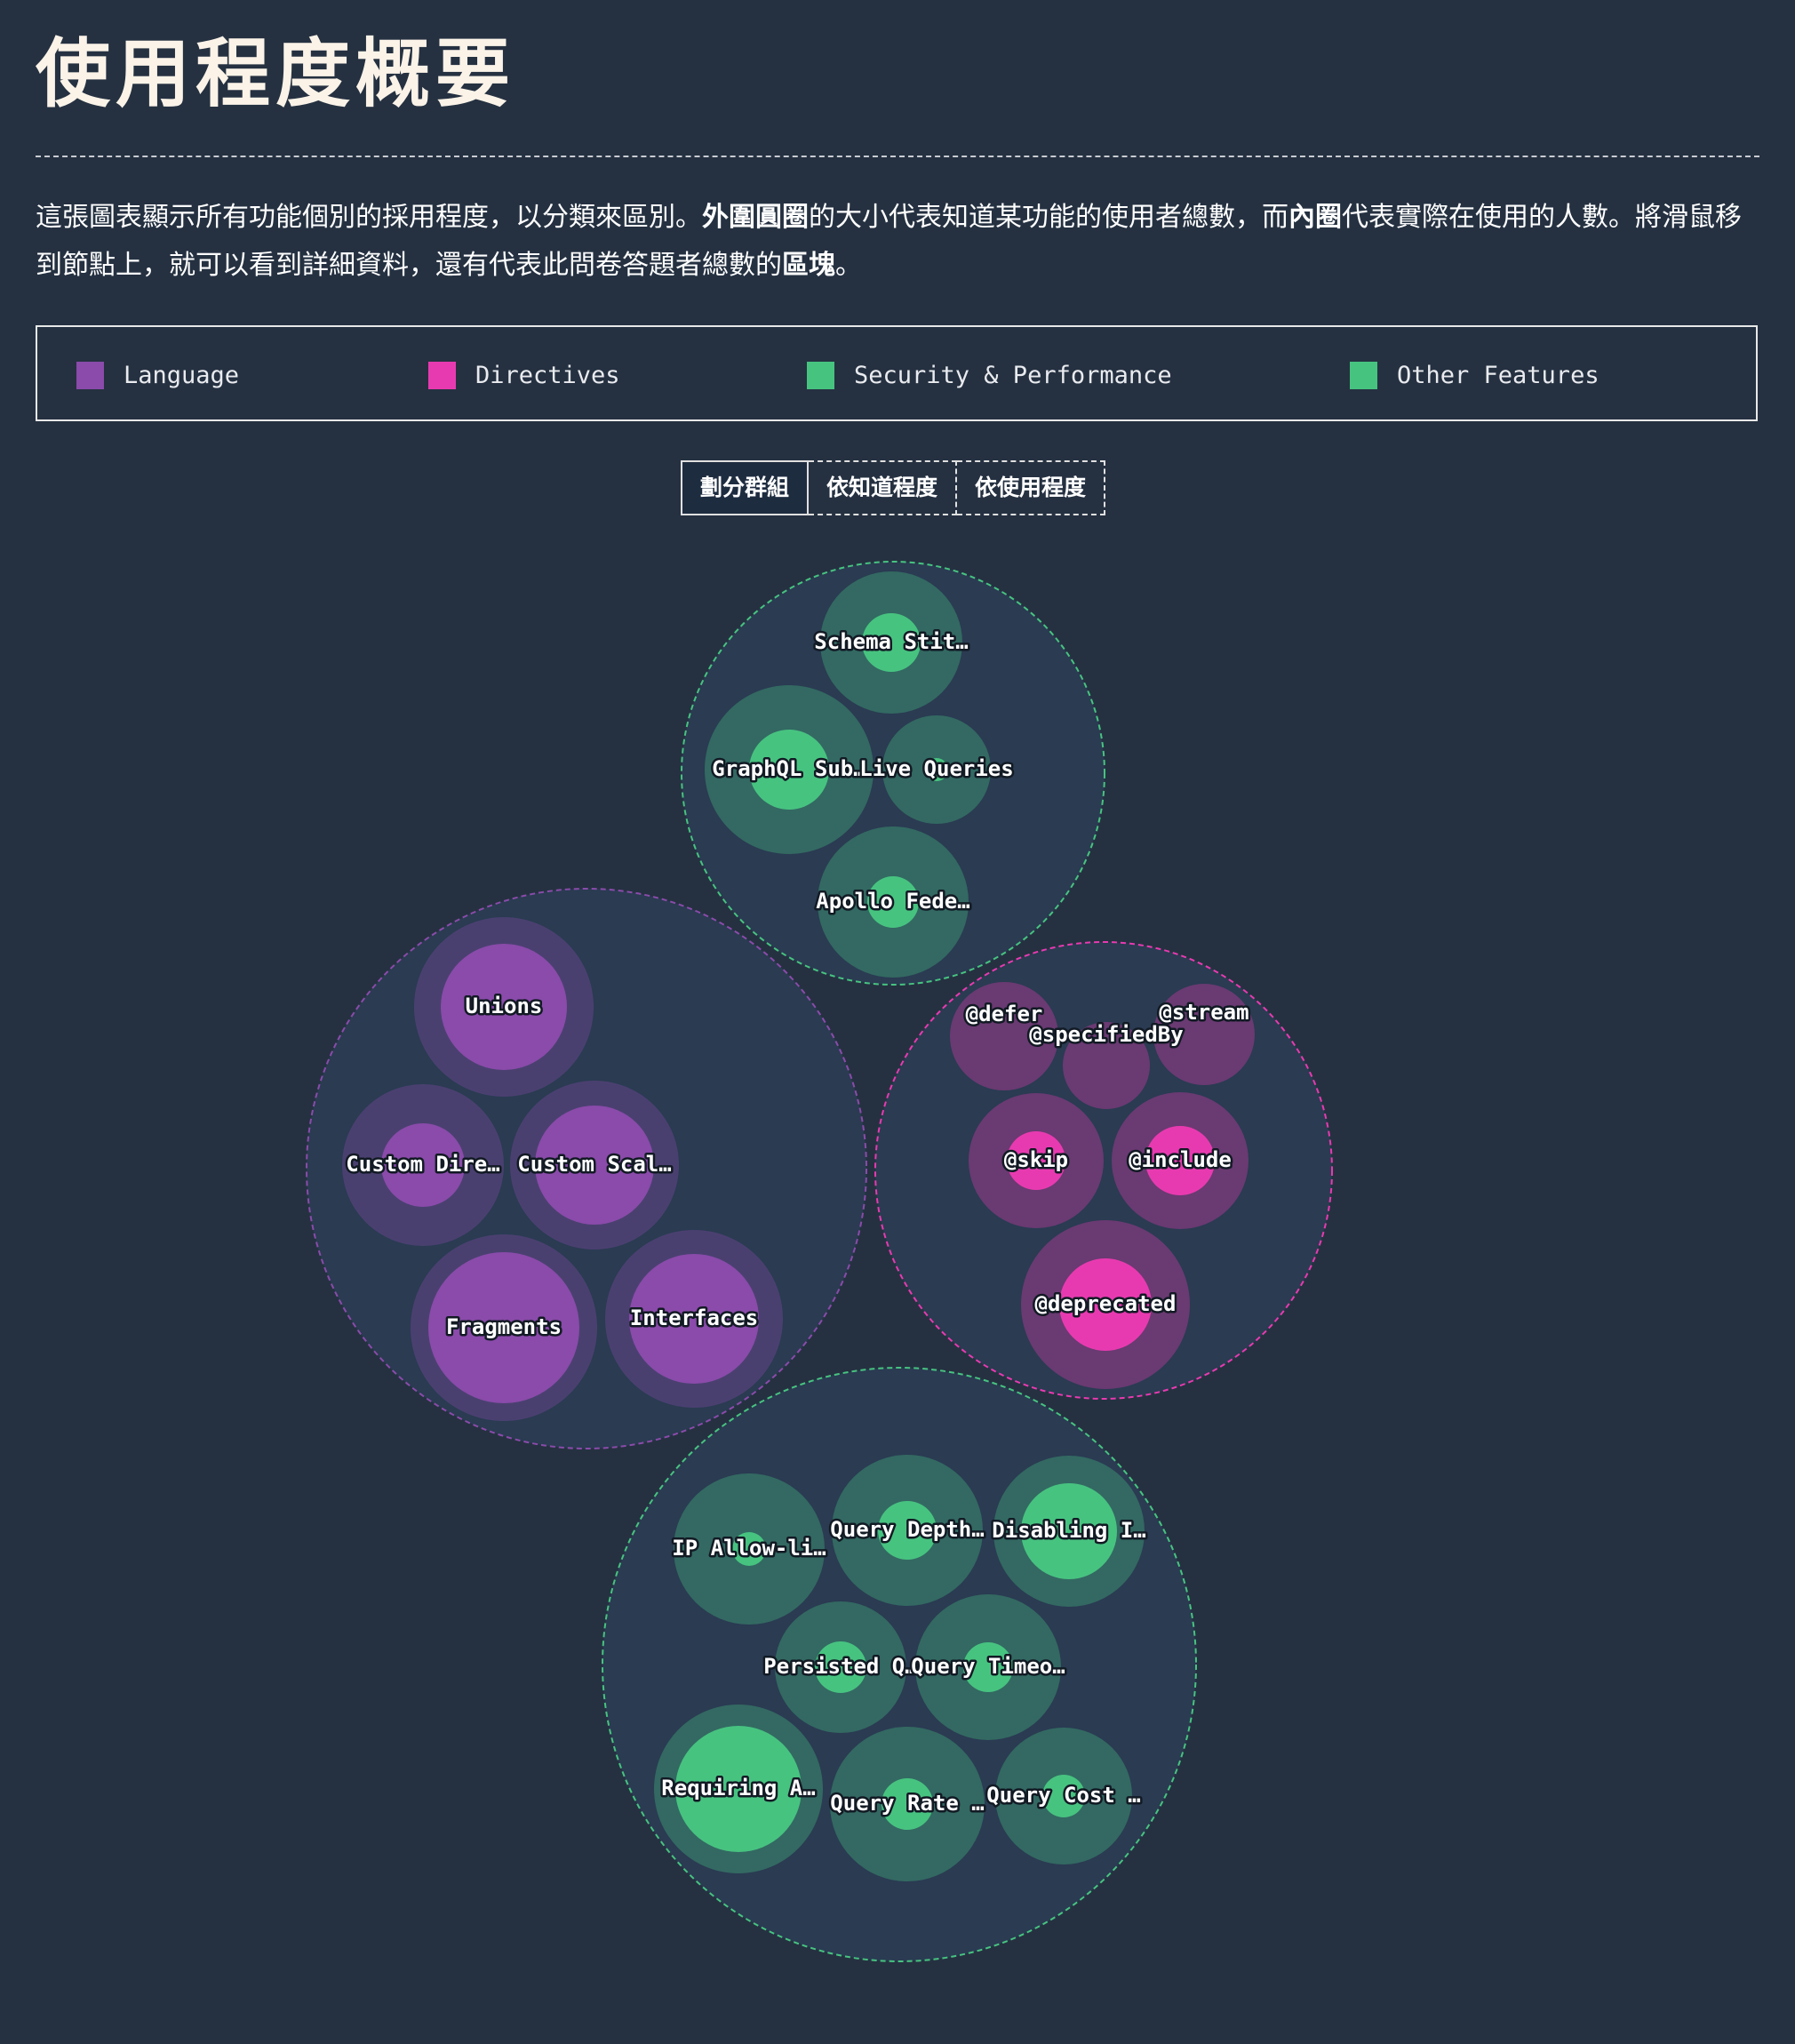 The width and height of the screenshot is (1795, 2044). I want to click on inner-bubble-ip-allow-li, so click(749, 1549).